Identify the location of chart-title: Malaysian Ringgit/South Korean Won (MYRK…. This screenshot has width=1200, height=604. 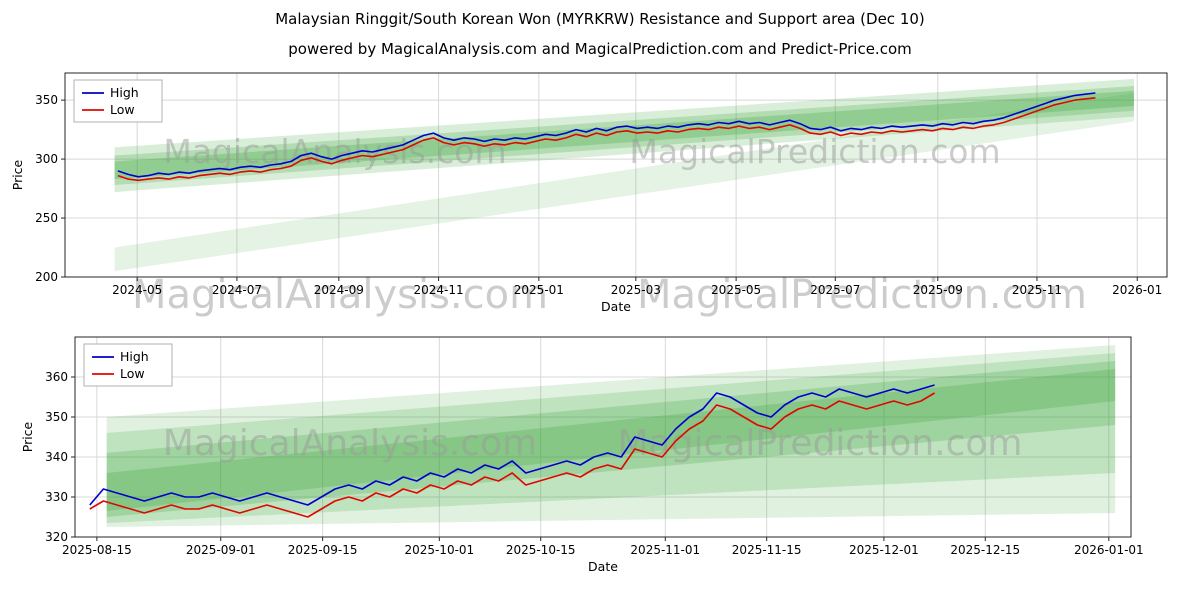
(600, 19).